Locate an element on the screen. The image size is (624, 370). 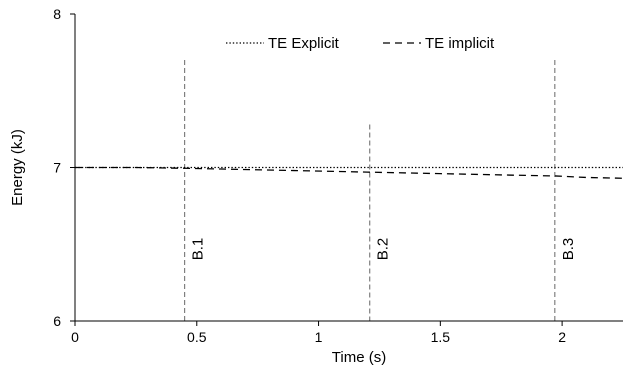
marker-label: B.1 is located at coordinates (198, 249).